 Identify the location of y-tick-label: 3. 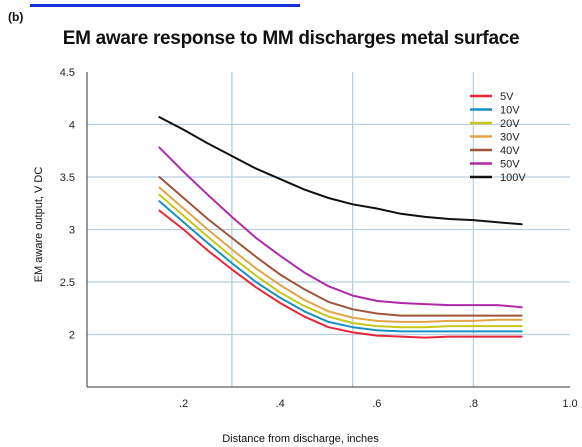
(72, 231).